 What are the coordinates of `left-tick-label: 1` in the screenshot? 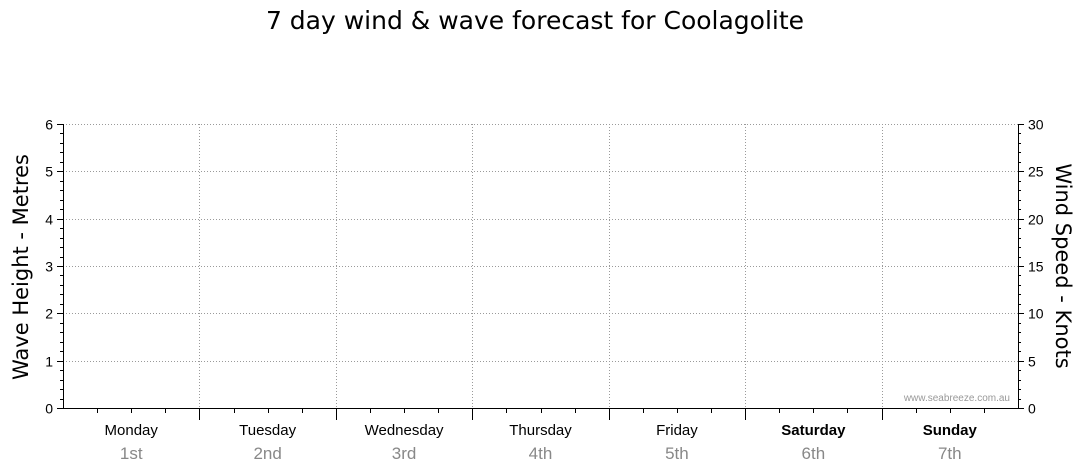 It's located at (49, 362).